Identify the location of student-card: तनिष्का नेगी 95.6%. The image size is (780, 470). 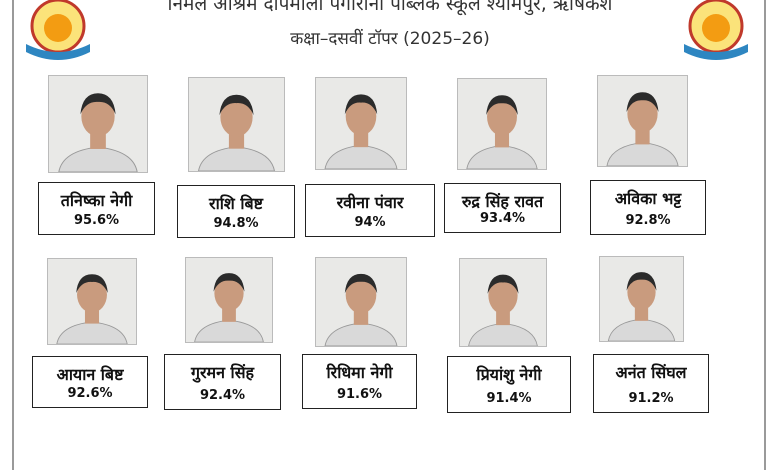
(96, 208).